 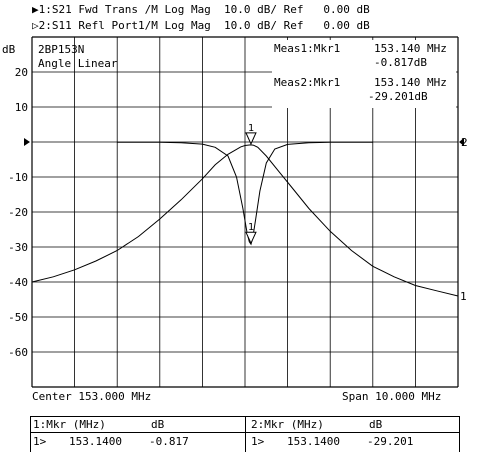 What do you see at coordinates (307, 48) in the screenshot?
I see `meas1-label: Meas1:Mkr1` at bounding box center [307, 48].